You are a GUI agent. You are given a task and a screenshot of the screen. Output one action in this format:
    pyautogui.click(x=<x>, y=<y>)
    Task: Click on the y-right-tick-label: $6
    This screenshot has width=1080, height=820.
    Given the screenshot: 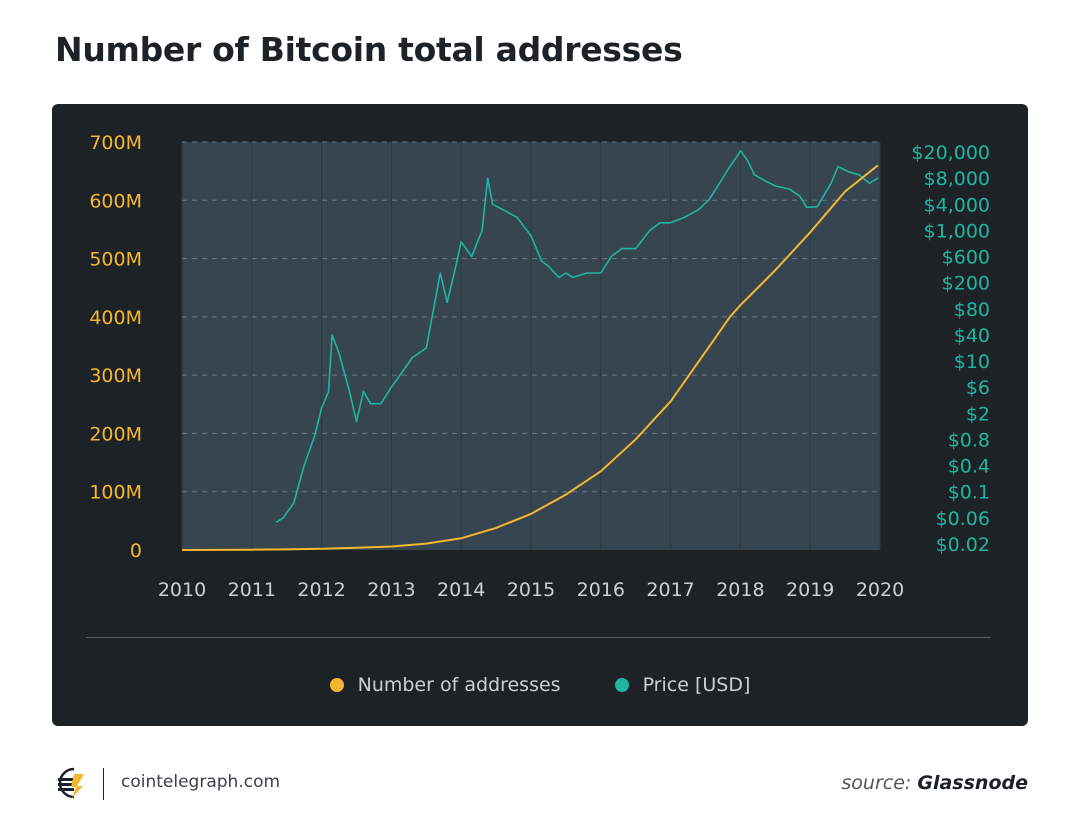 What is the action you would take?
    pyautogui.click(x=978, y=388)
    